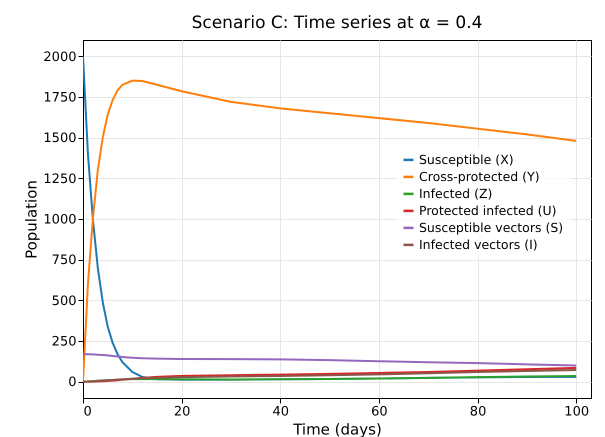  What do you see at coordinates (59, 98) in the screenshot?
I see `y-tick-label: 1750` at bounding box center [59, 98].